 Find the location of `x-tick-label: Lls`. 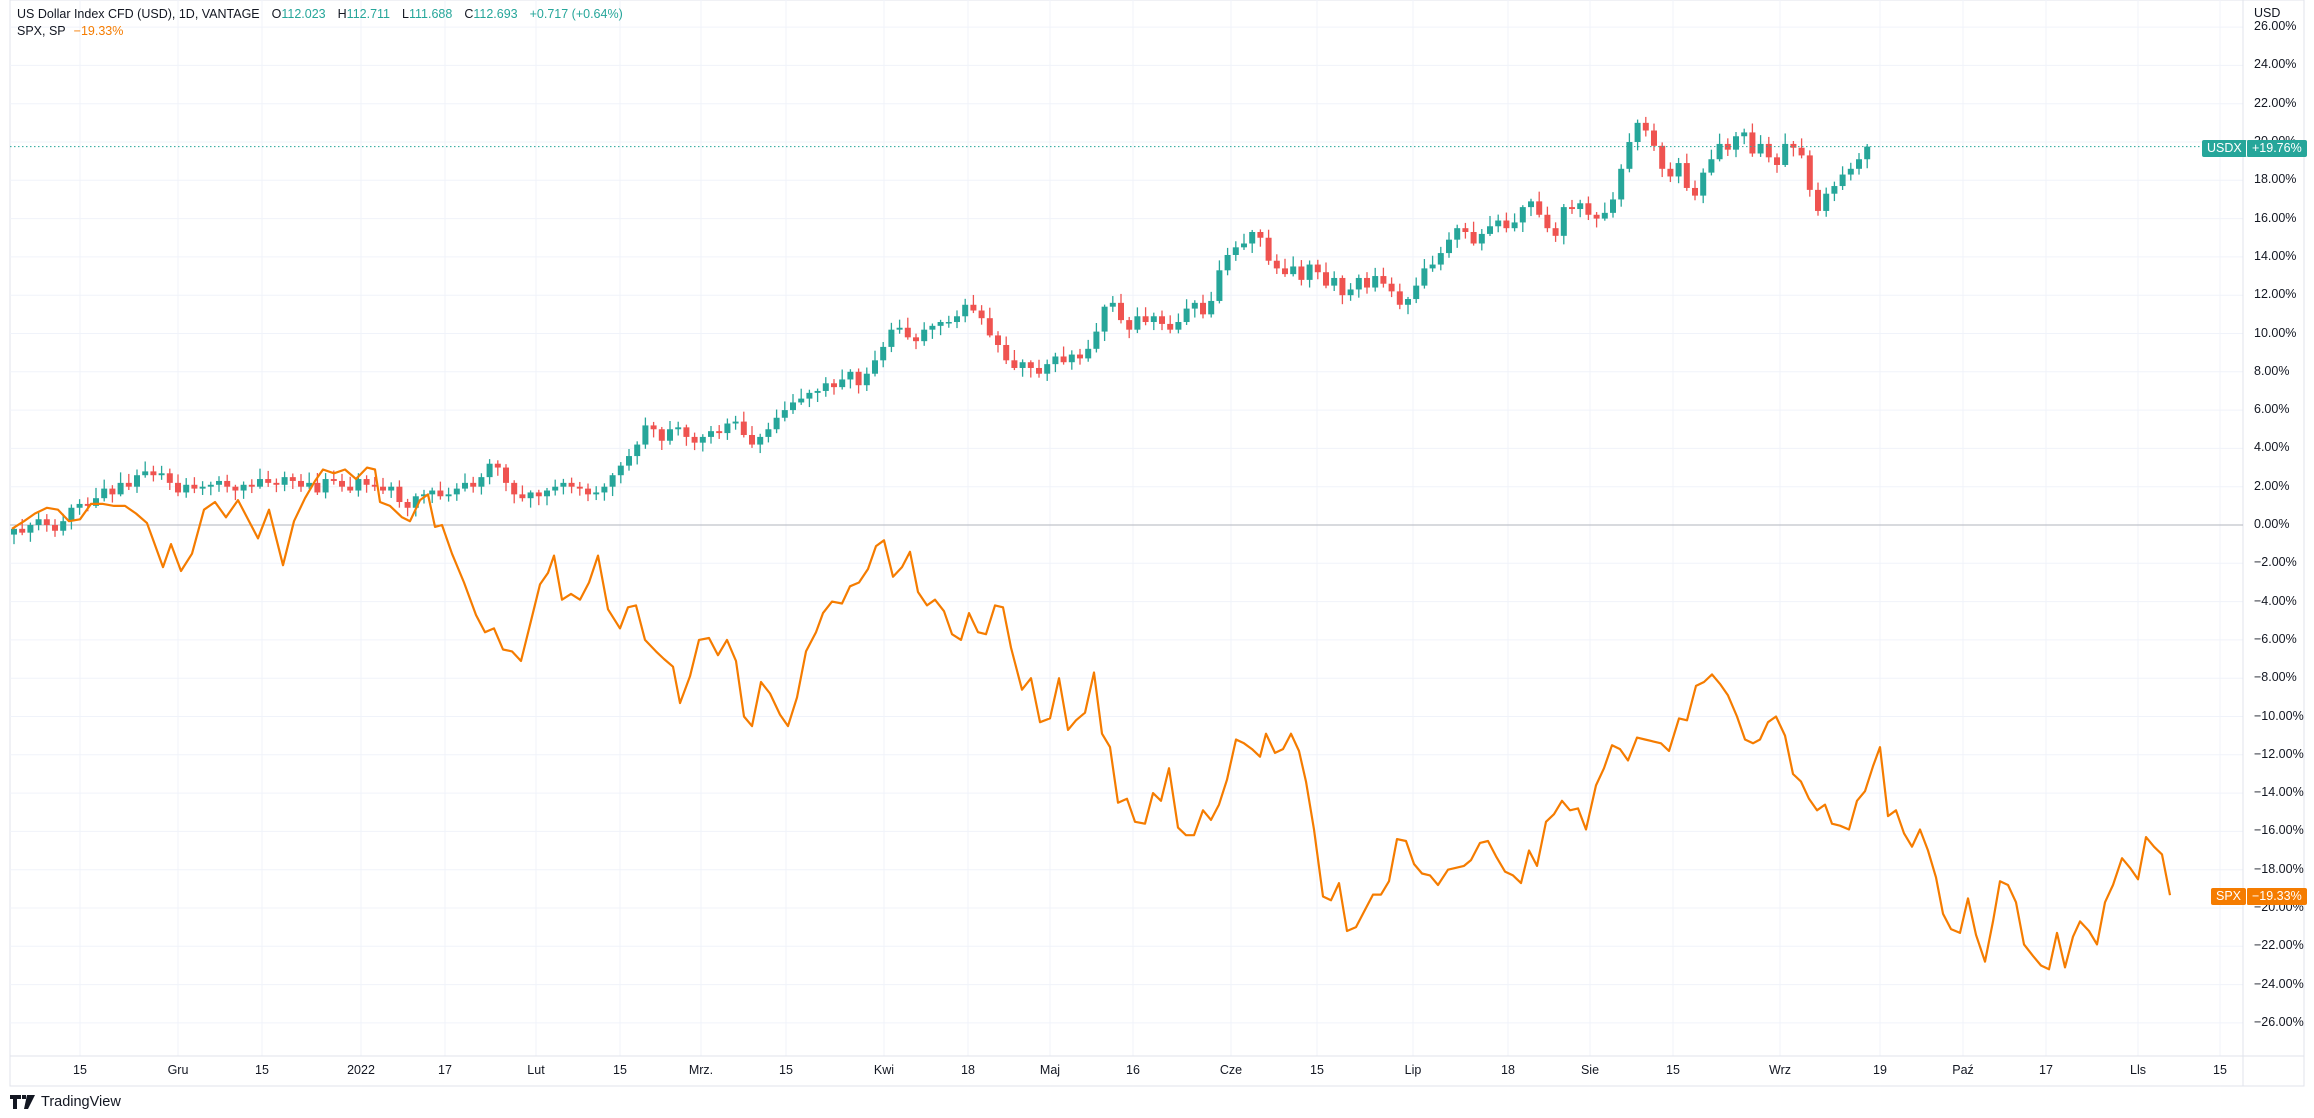

x-tick-label: Lls is located at coordinates (2138, 1070).